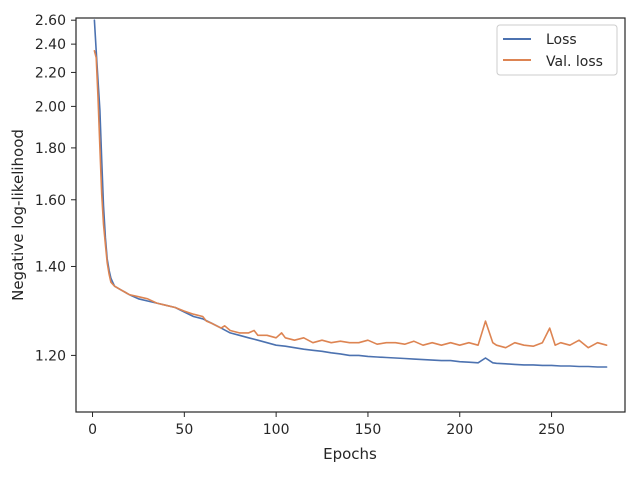 Image resolution: width=640 pixels, height=480 pixels. Describe the element at coordinates (50, 73) in the screenshot. I see `y-tick-label: 2.20` at that location.